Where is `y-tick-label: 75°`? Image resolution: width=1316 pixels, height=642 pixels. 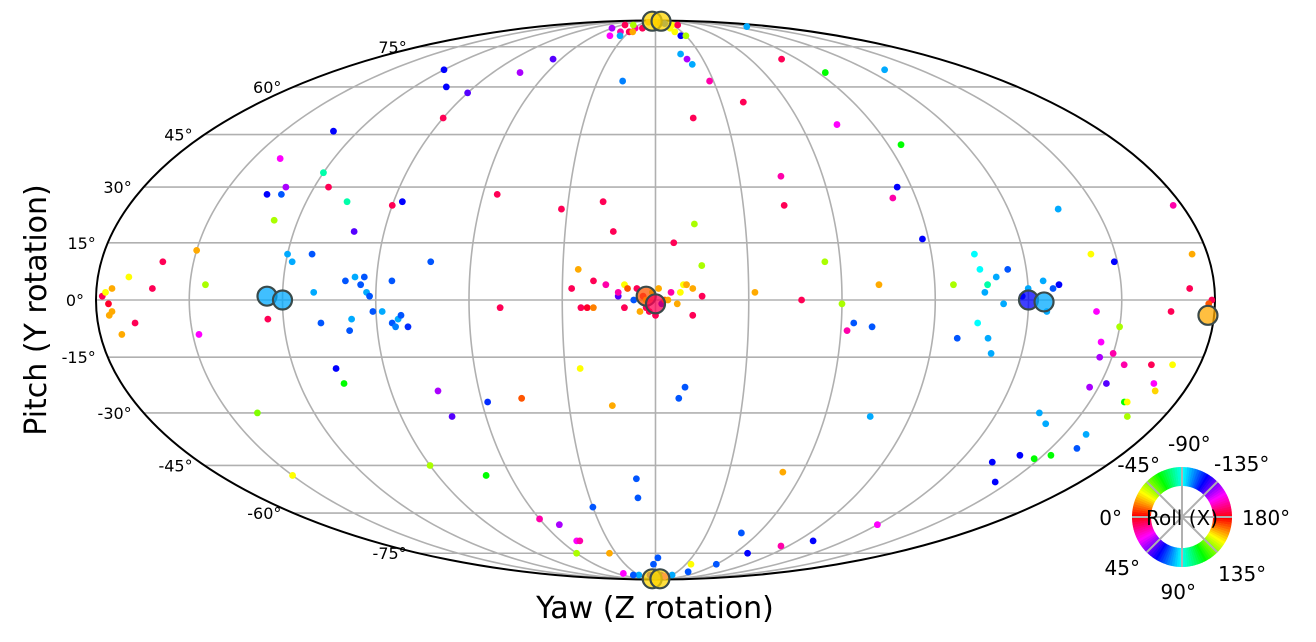
y-tick-label: 75° is located at coordinates (392, 47).